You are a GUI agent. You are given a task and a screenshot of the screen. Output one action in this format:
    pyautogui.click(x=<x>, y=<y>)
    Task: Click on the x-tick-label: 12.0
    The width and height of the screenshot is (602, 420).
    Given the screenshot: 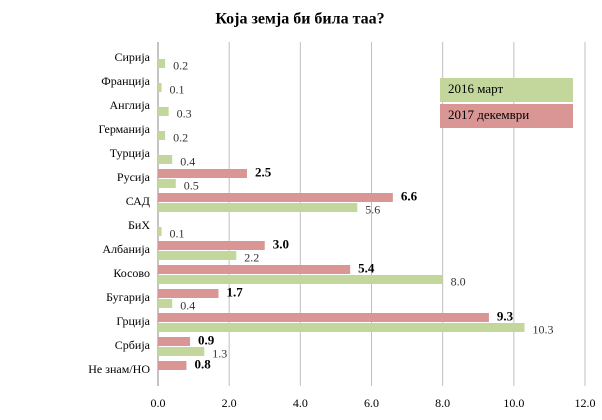 What is the action you would take?
    pyautogui.click(x=585, y=403)
    